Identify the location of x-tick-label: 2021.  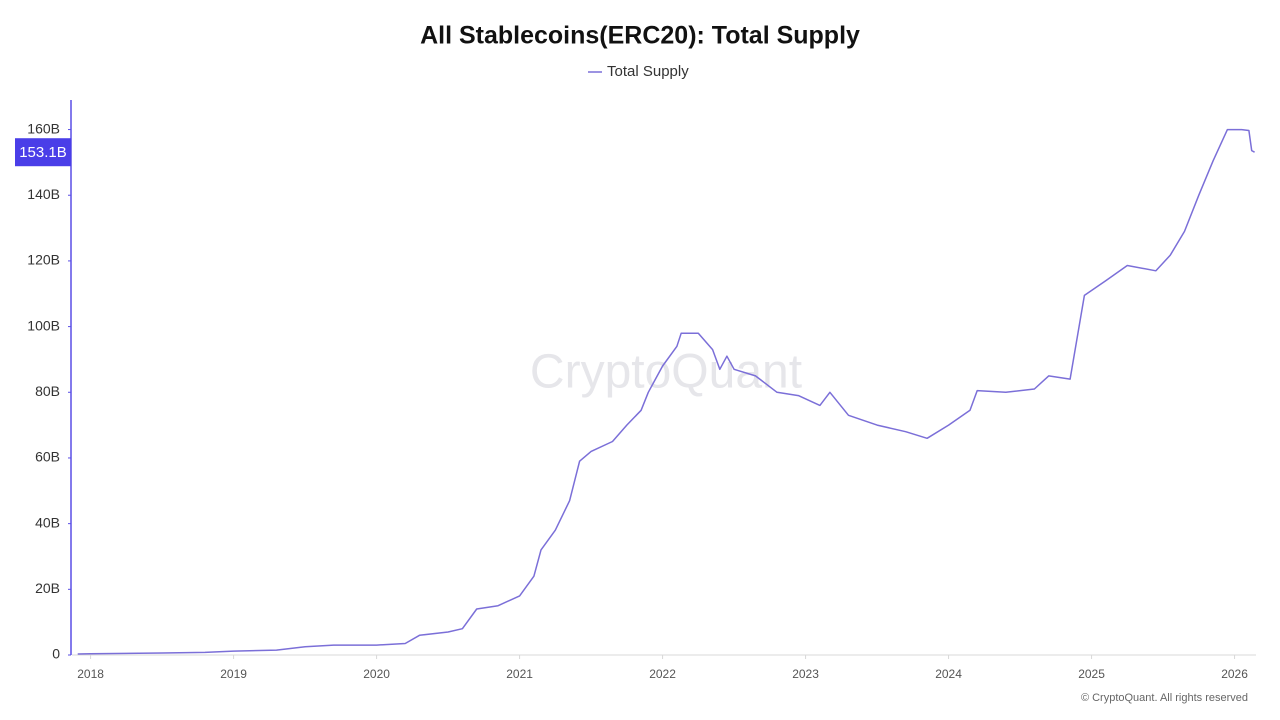
(519, 674).